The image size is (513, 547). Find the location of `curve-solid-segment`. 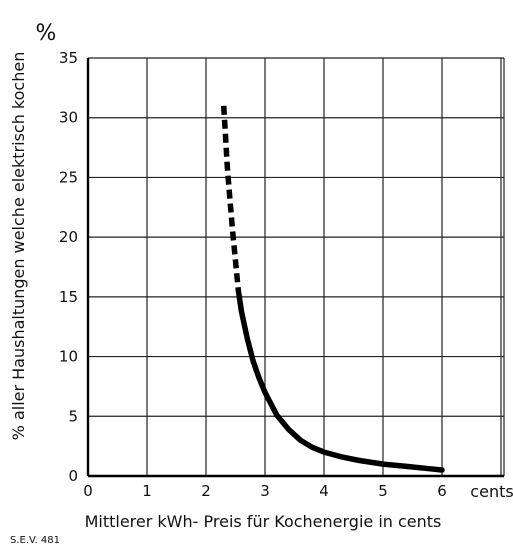

curve-solid-segment is located at coordinates (340, 380).